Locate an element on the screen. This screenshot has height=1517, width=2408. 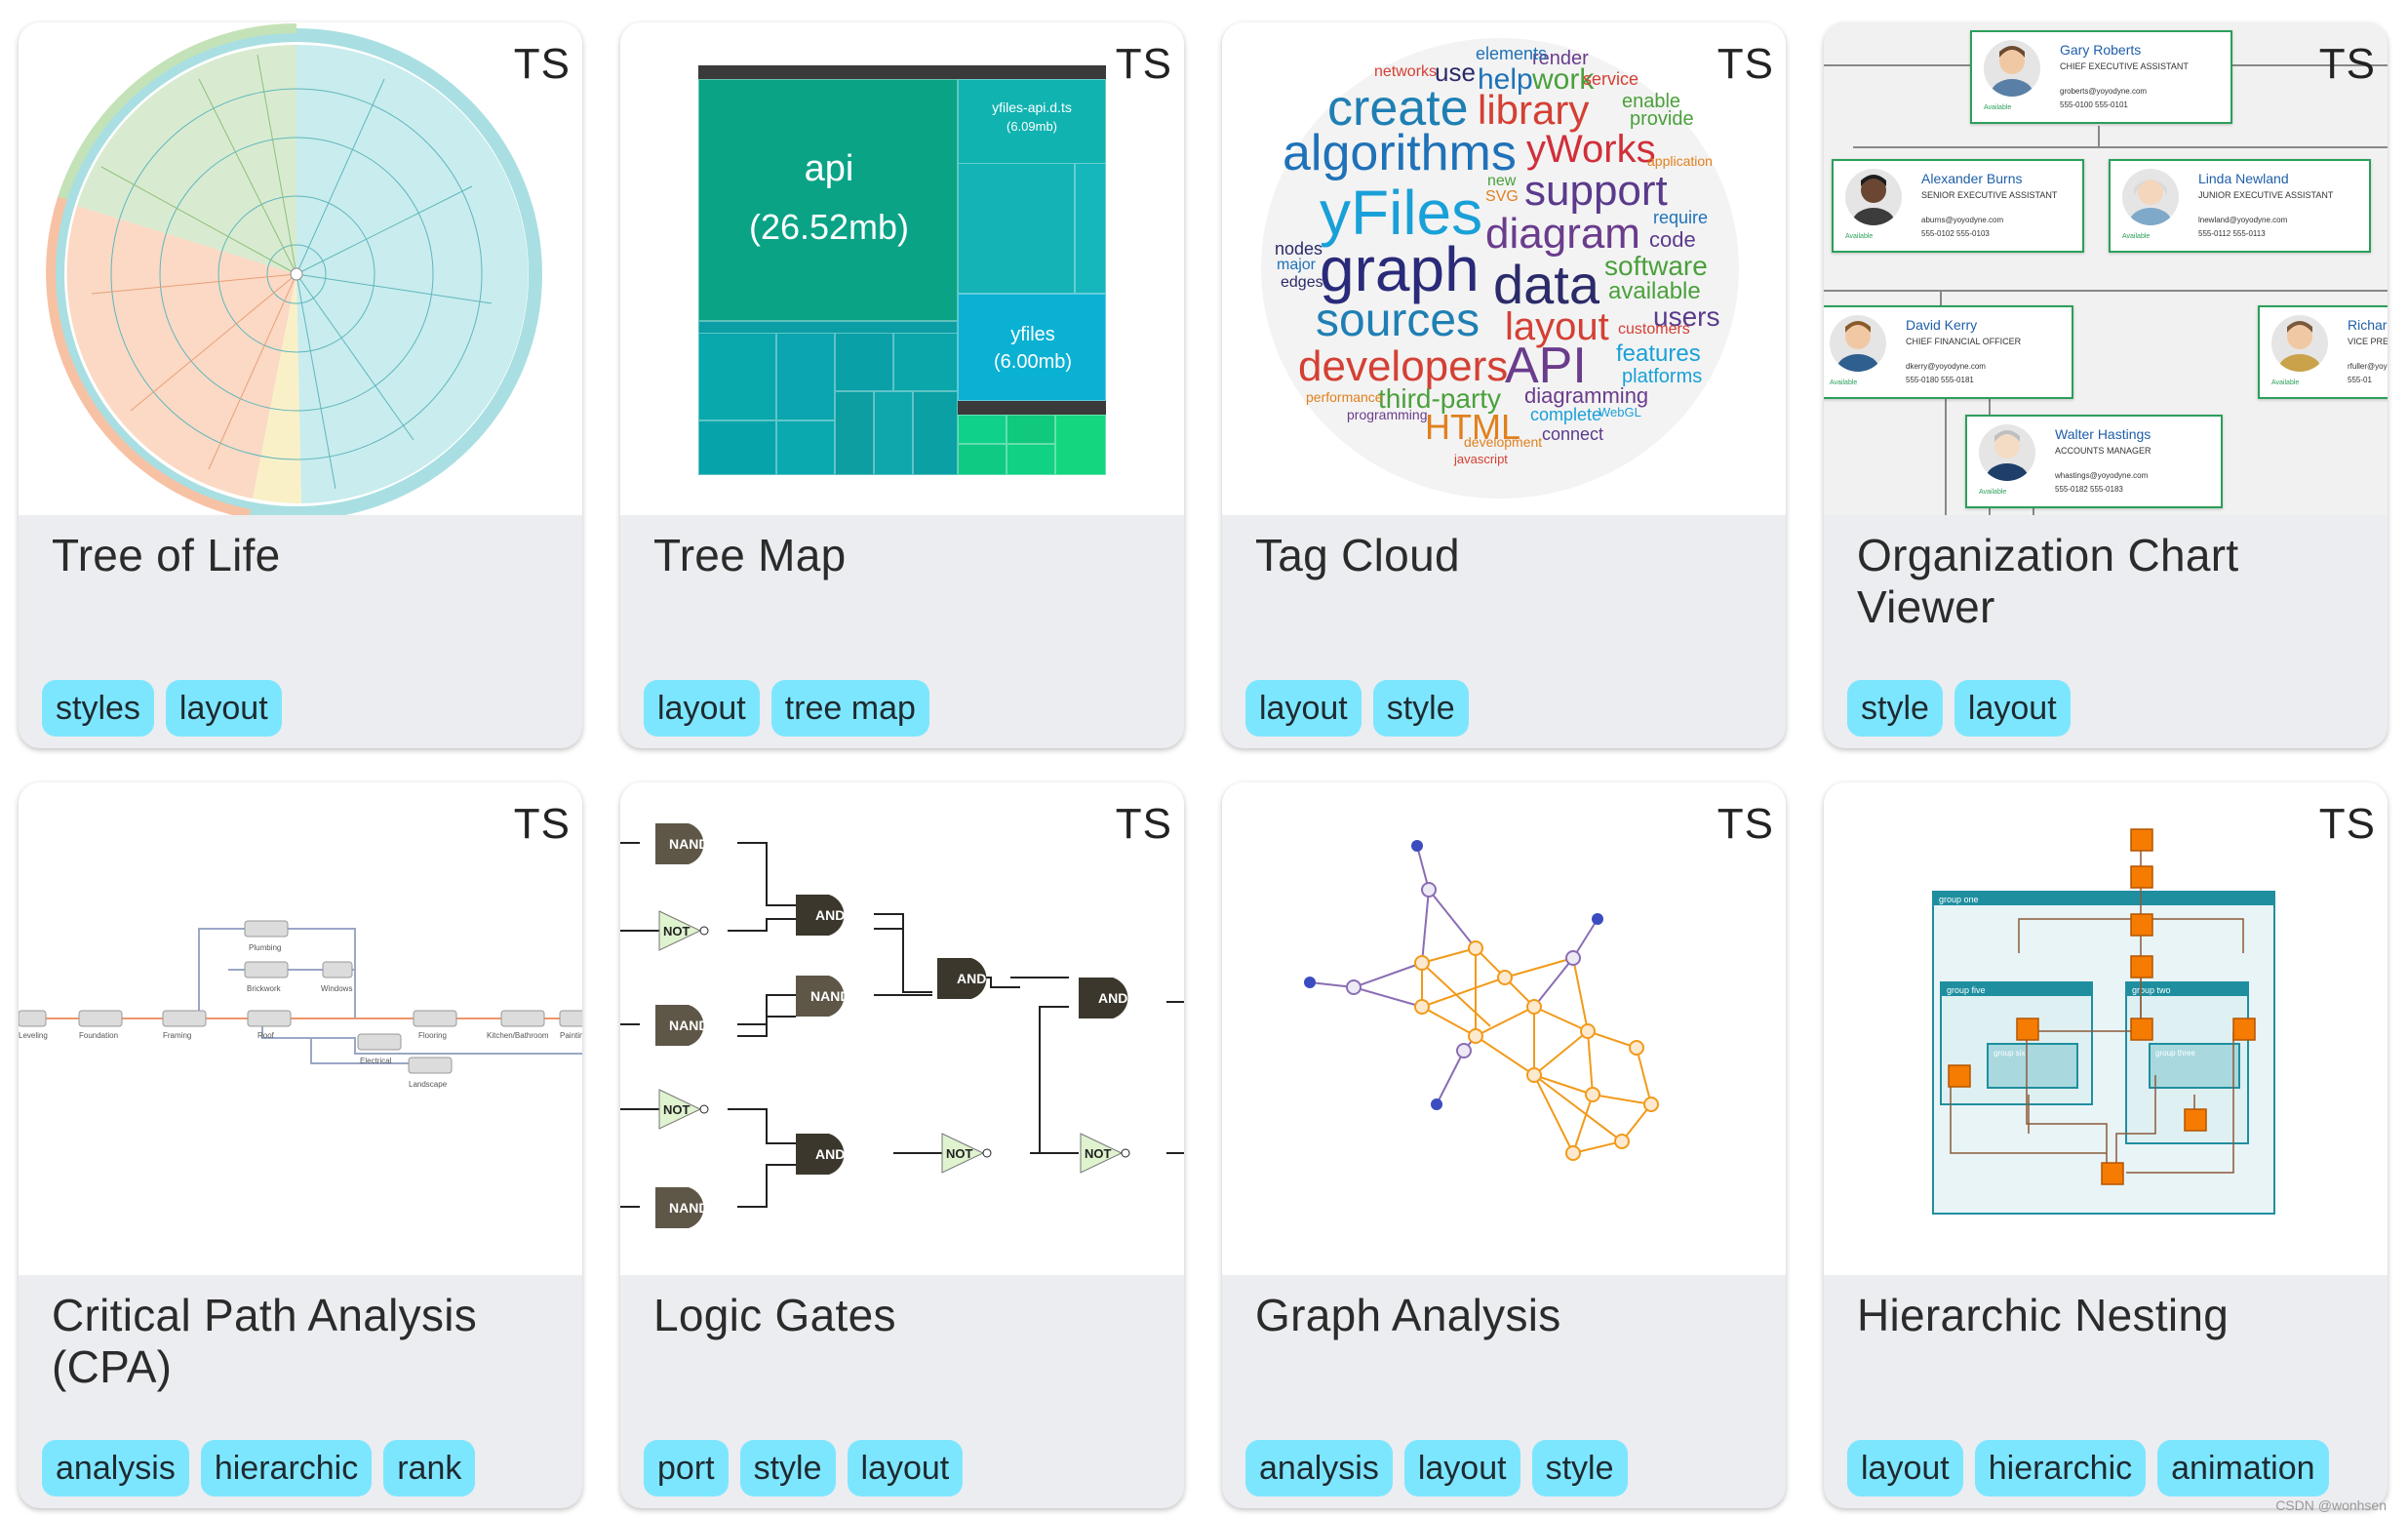
word-require: require is located at coordinates (1681, 218).